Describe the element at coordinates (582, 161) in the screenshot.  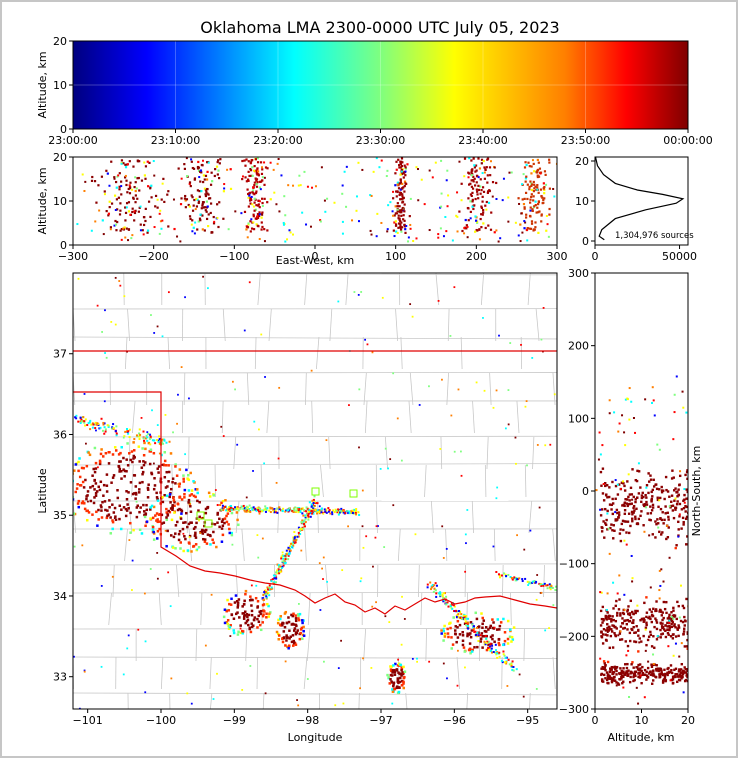
I see `y-tick-label: 20` at that location.